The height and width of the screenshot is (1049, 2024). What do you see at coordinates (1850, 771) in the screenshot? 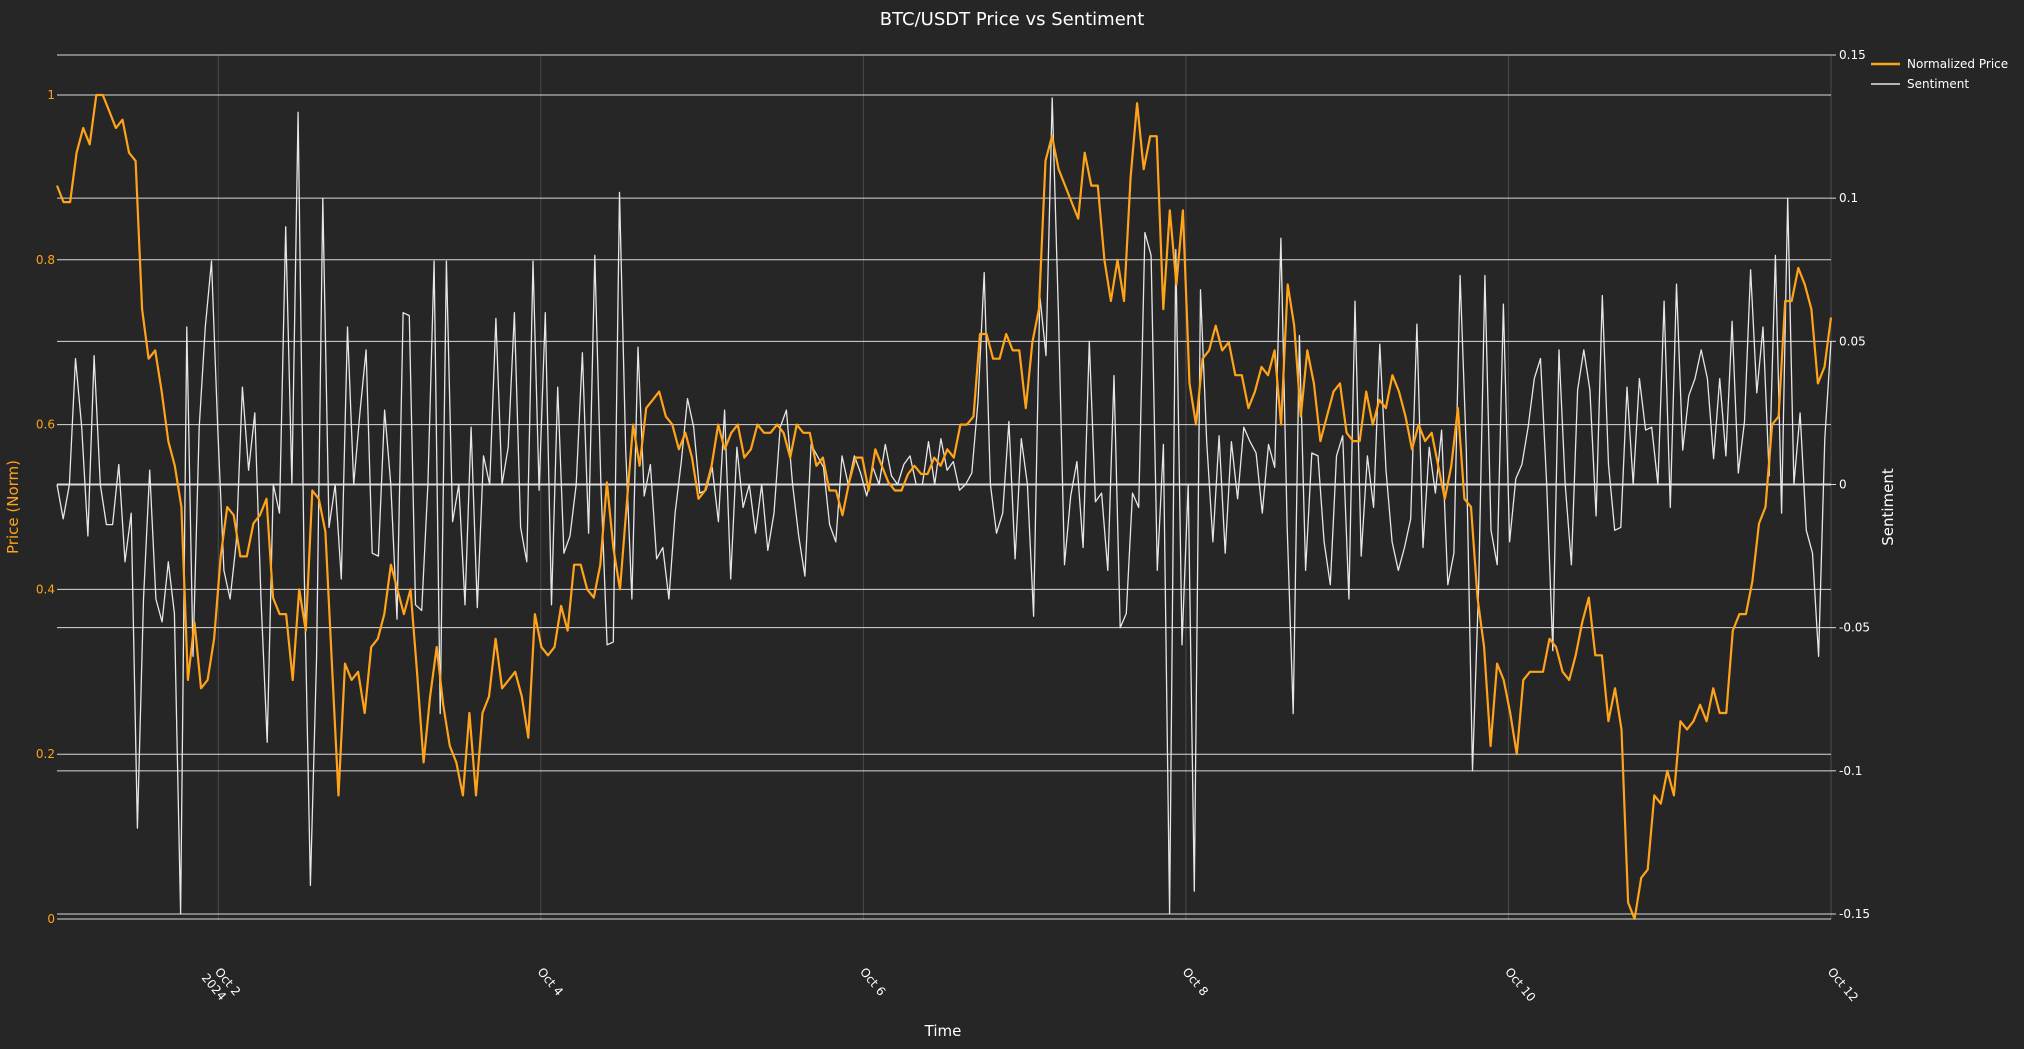
I see `y-right-tick-label: -0.1` at bounding box center [1850, 771].